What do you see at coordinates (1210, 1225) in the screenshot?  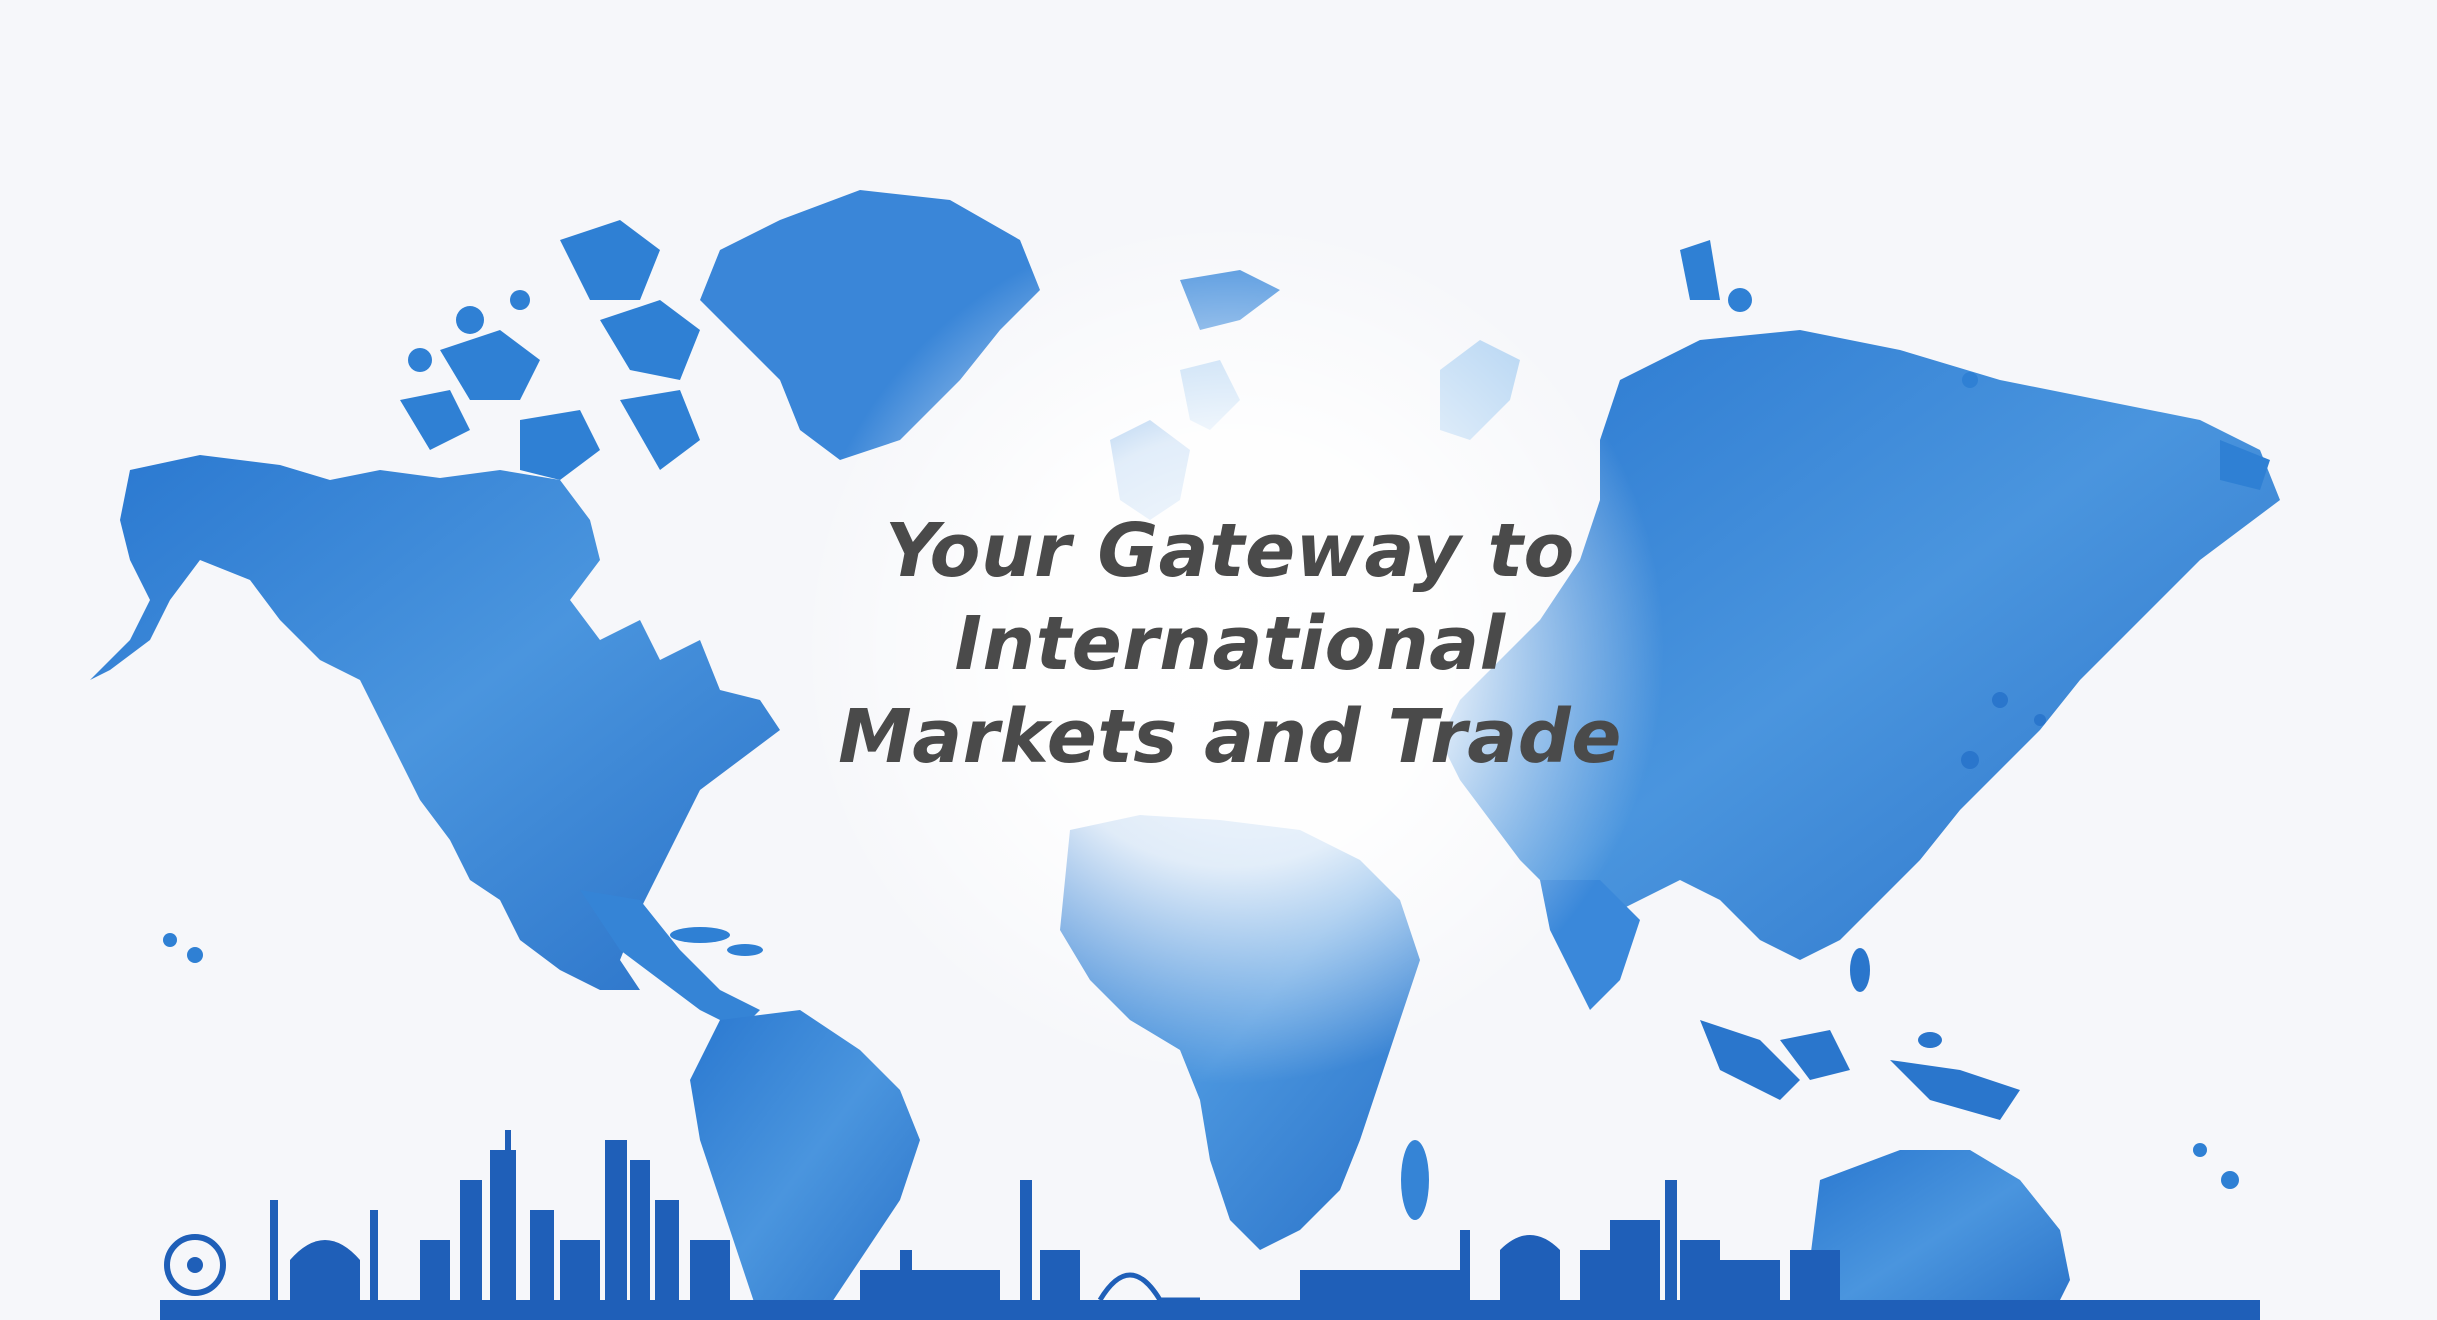 I see `city-skyline` at bounding box center [1210, 1225].